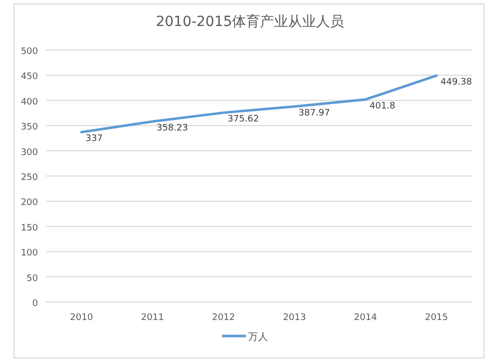 This screenshot has width=500, height=362. I want to click on y-tick-label: 0, so click(35, 304).